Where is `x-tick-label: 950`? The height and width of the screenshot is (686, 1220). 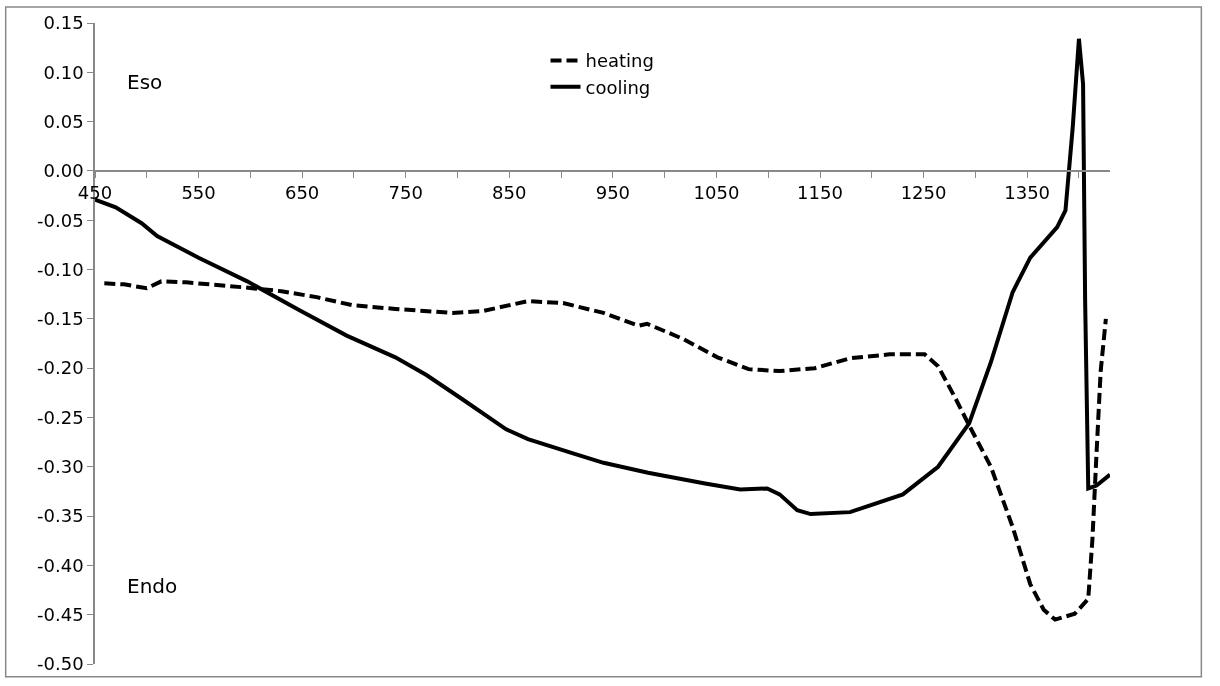 x-tick-label: 950 is located at coordinates (613, 193).